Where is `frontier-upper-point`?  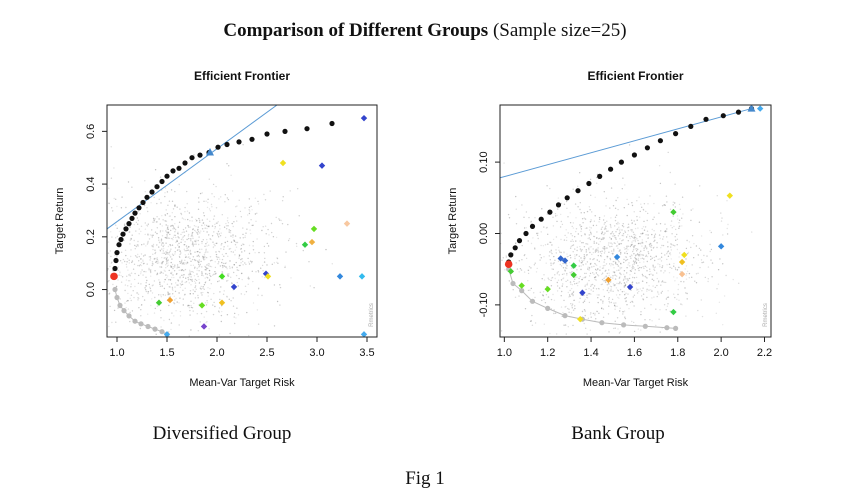 frontier-upper-point is located at coordinates (578, 191).